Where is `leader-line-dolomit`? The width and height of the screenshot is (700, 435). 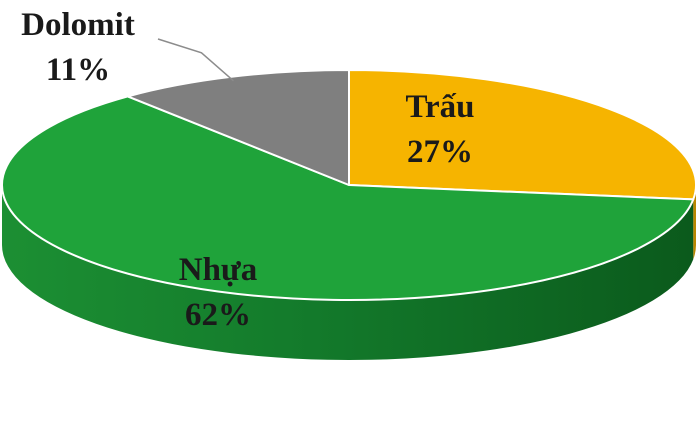
leader-line-dolomit is located at coordinates (195, 60).